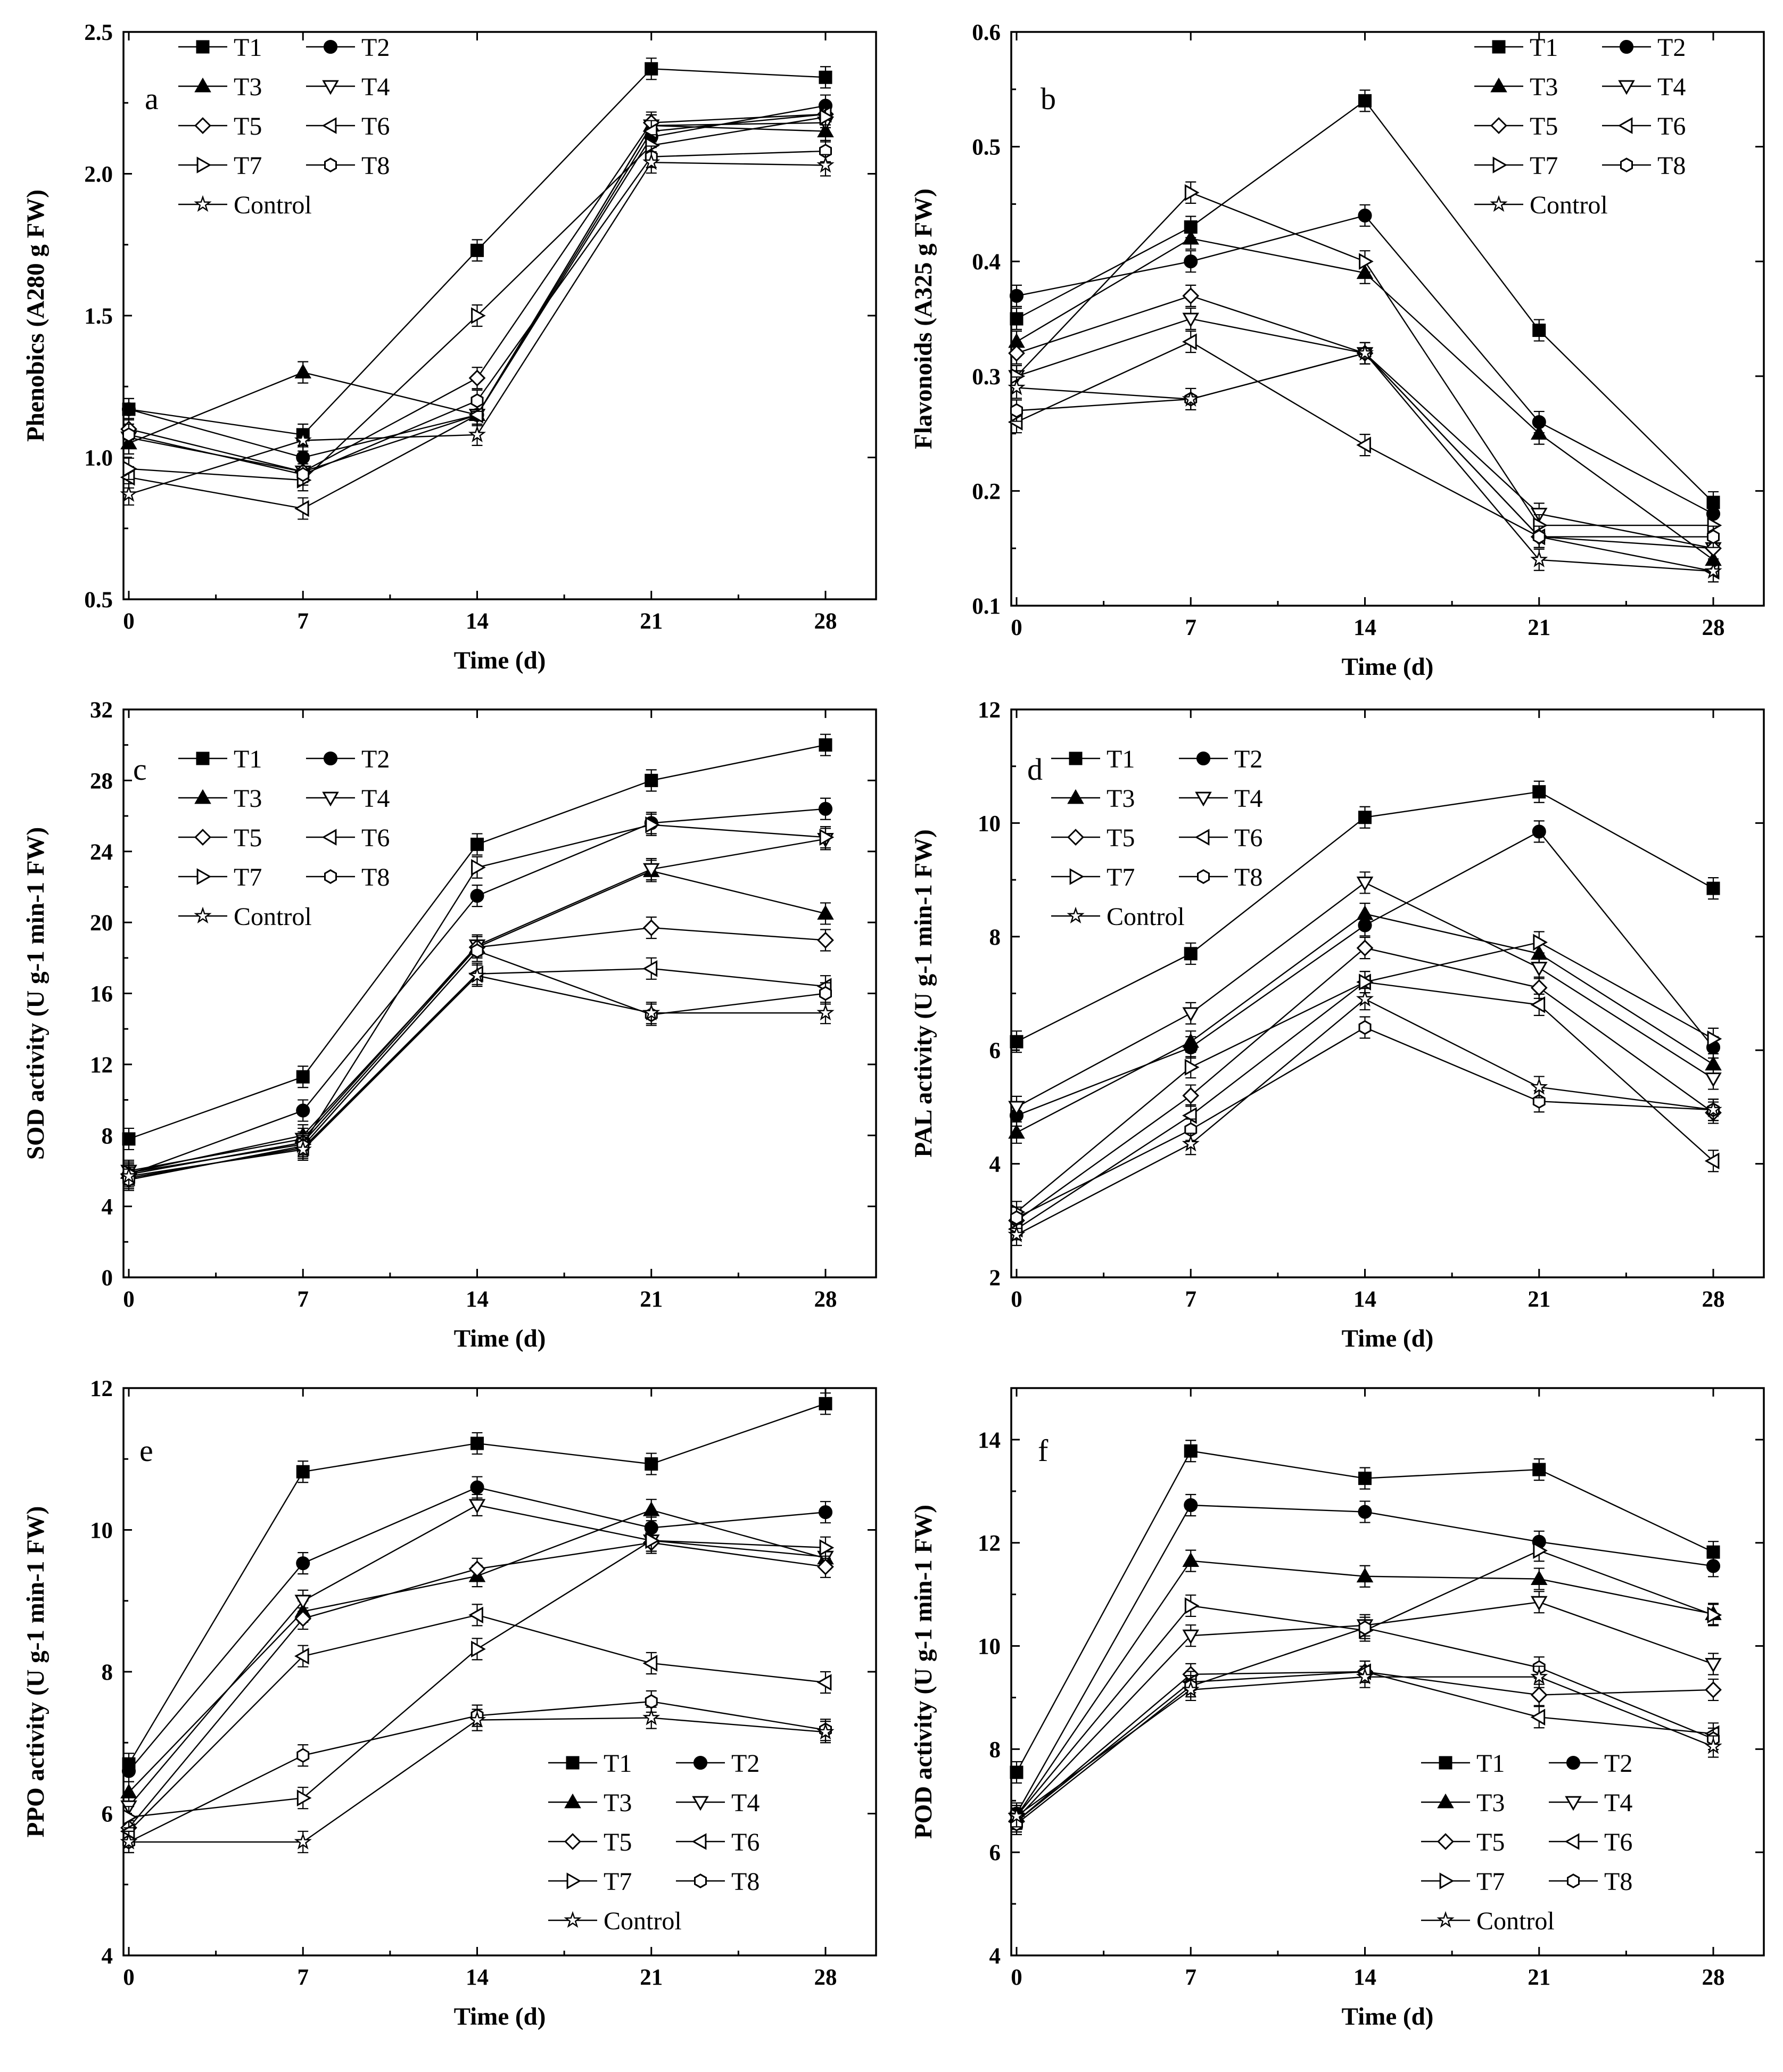 Image resolution: width=1783 pixels, height=2072 pixels. I want to click on x-tick-label: 0, so click(129, 1977).